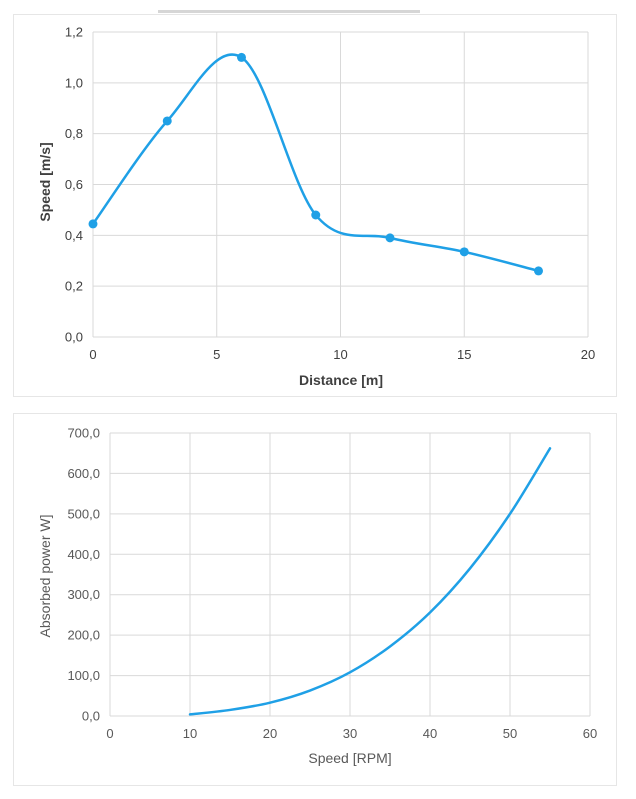 Image resolution: width=636 pixels, height=799 pixels. I want to click on x-tick-label: 15, so click(464, 354).